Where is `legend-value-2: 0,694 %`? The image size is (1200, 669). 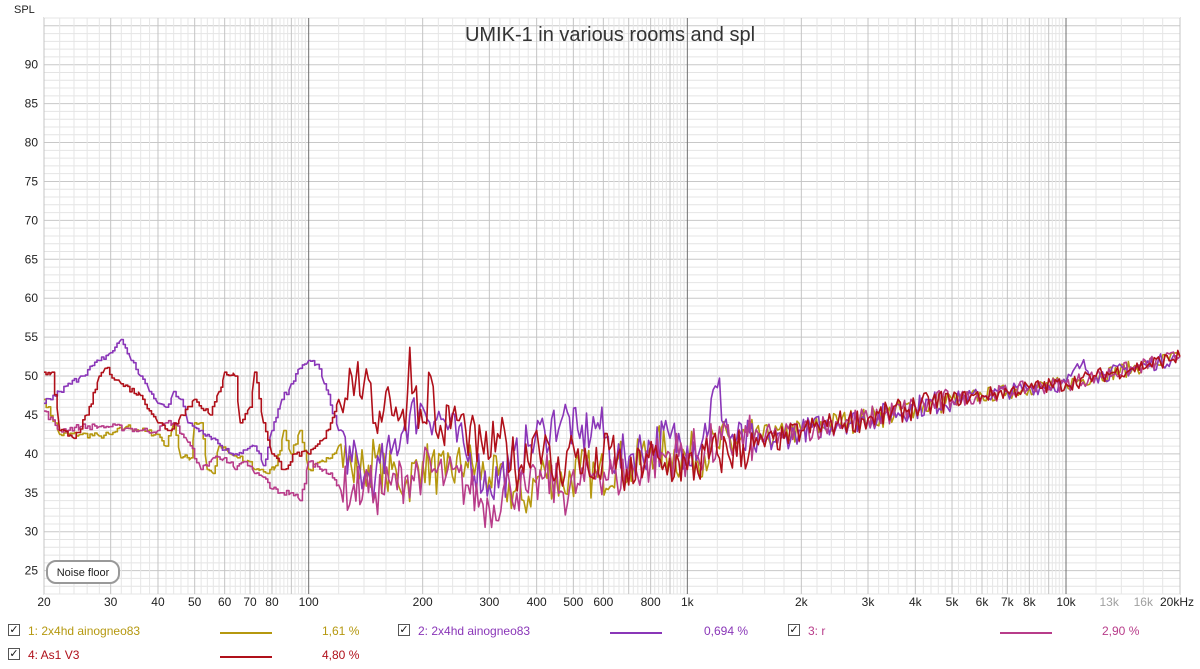 legend-value-2: 0,694 % is located at coordinates (726, 631).